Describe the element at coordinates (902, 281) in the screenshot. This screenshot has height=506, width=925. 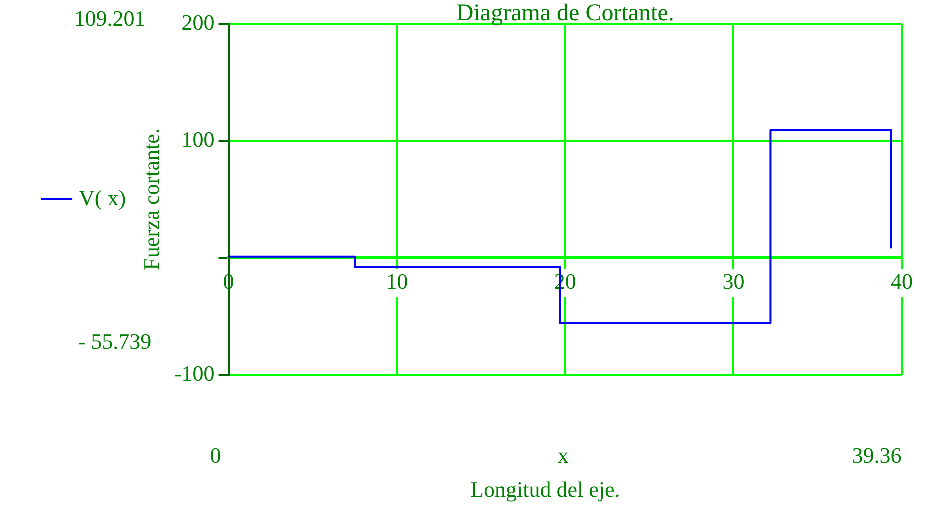
I see `x-tick-label: 40` at that location.